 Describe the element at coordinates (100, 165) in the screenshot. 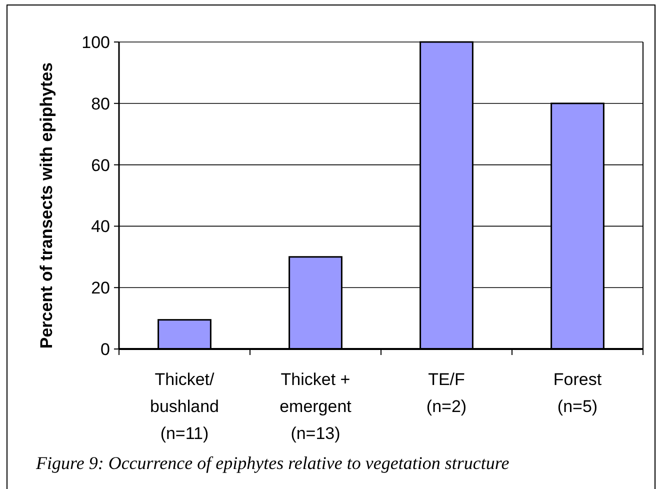

I see `y-tick-label: 60` at that location.